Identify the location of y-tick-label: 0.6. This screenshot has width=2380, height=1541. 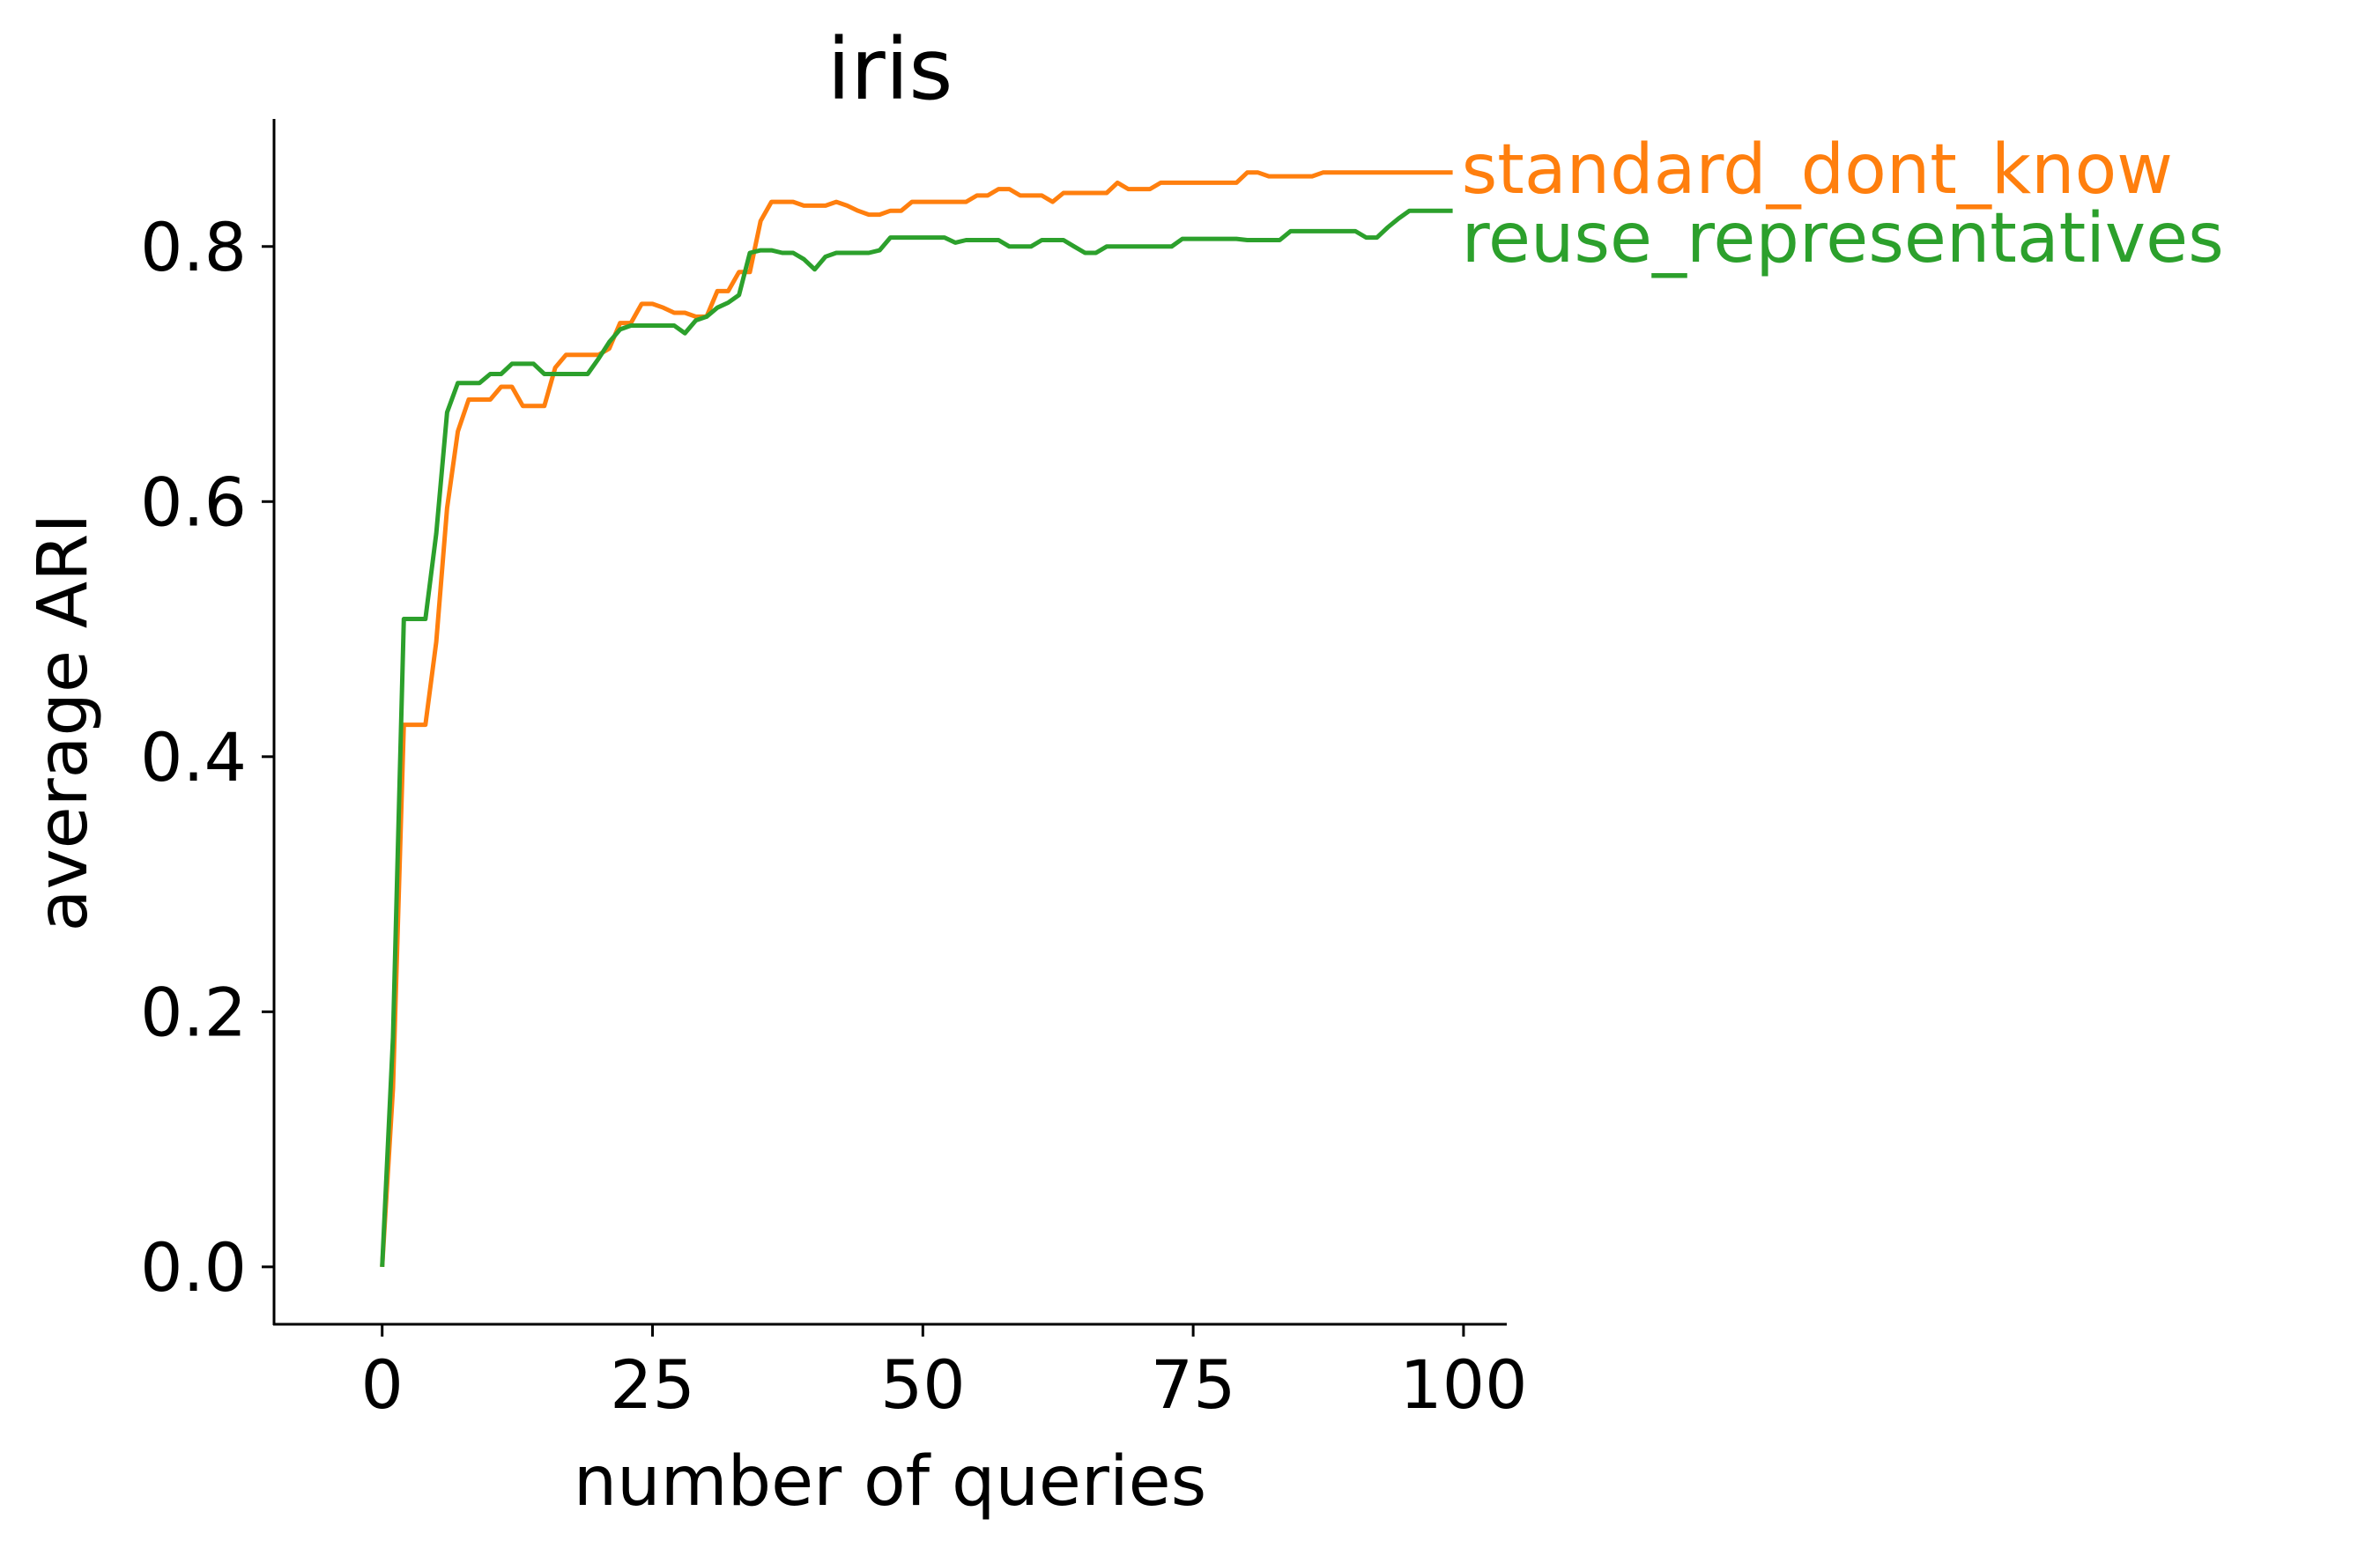
(193, 502).